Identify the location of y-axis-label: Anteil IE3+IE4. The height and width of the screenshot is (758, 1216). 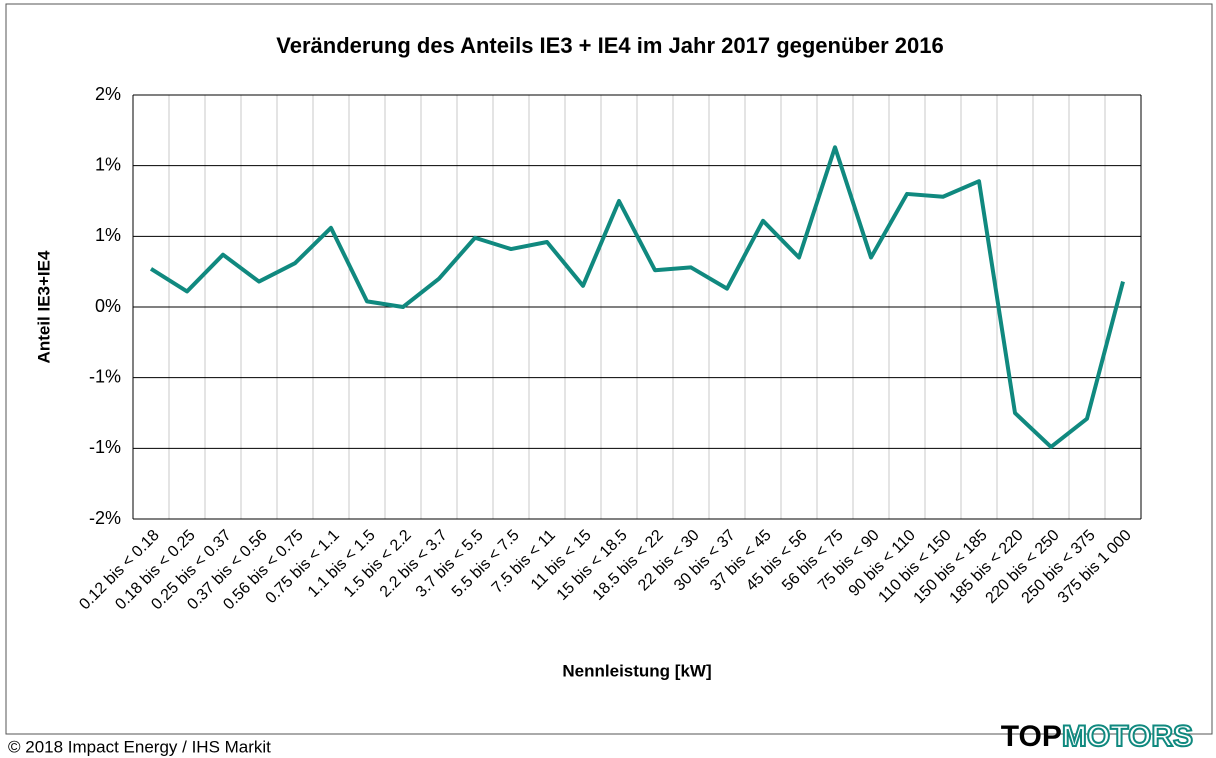
(43, 306).